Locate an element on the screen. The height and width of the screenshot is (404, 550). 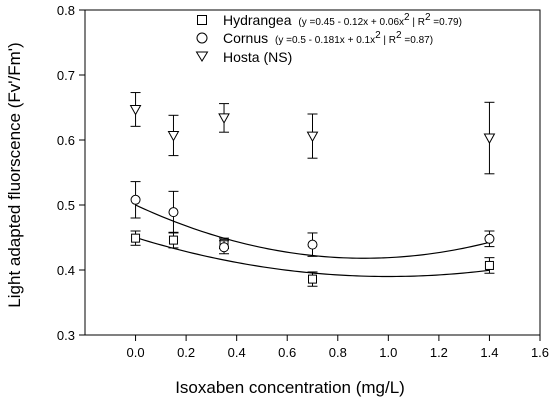
y-tick-label-3: 0.6 is located at coordinates (66, 140).